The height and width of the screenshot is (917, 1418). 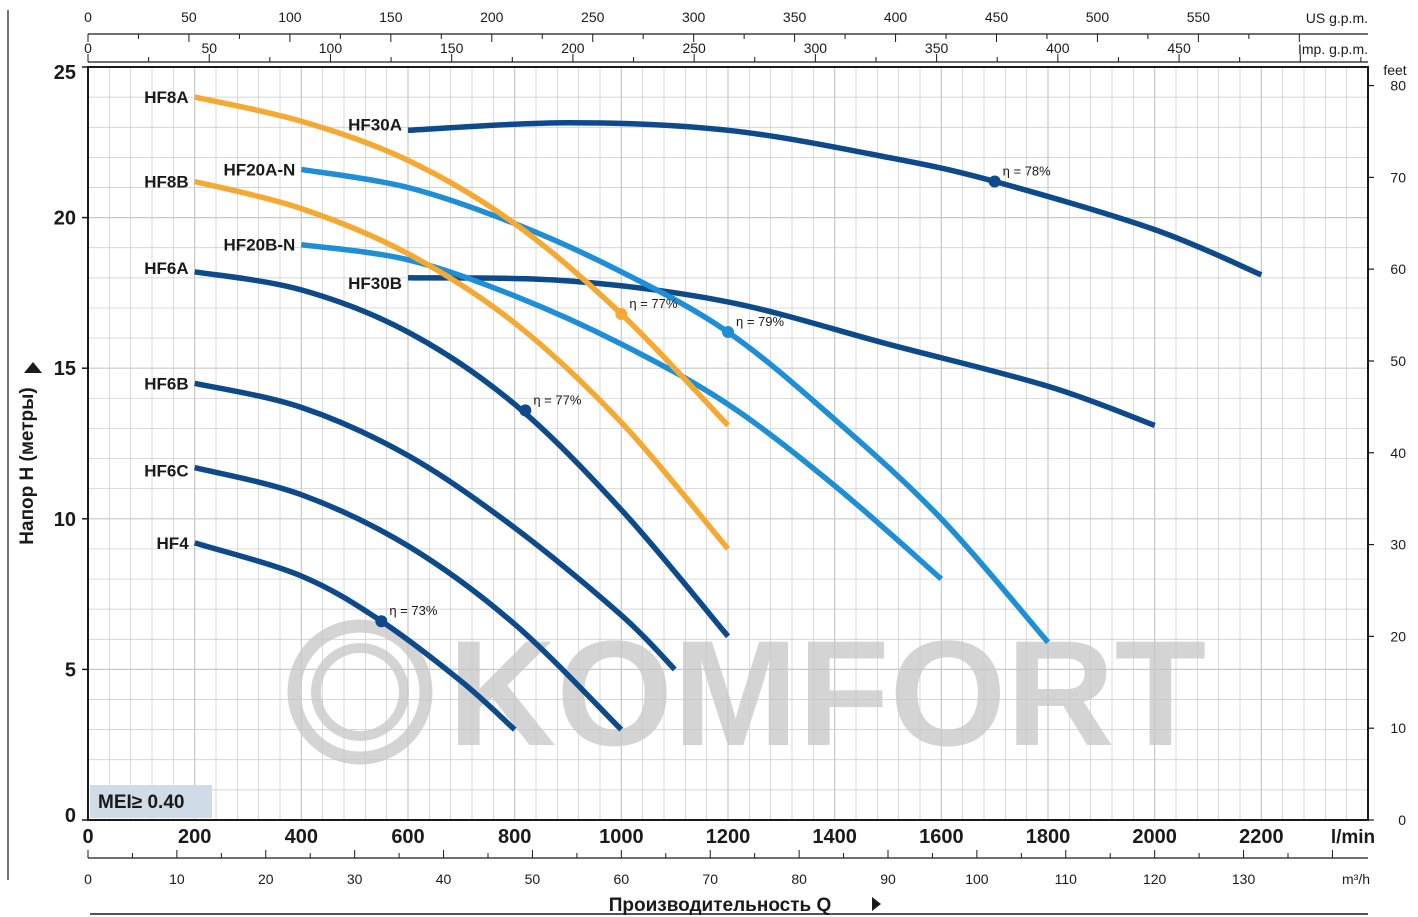 I want to click on curve-label-hf6b: HF6B, so click(x=166, y=383).